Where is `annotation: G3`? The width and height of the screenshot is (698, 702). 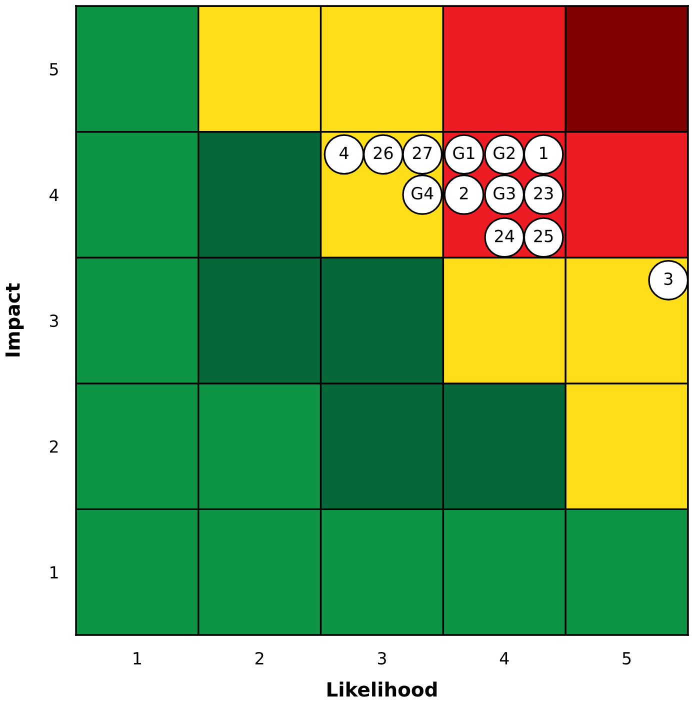 annotation: G3 is located at coordinates (504, 193).